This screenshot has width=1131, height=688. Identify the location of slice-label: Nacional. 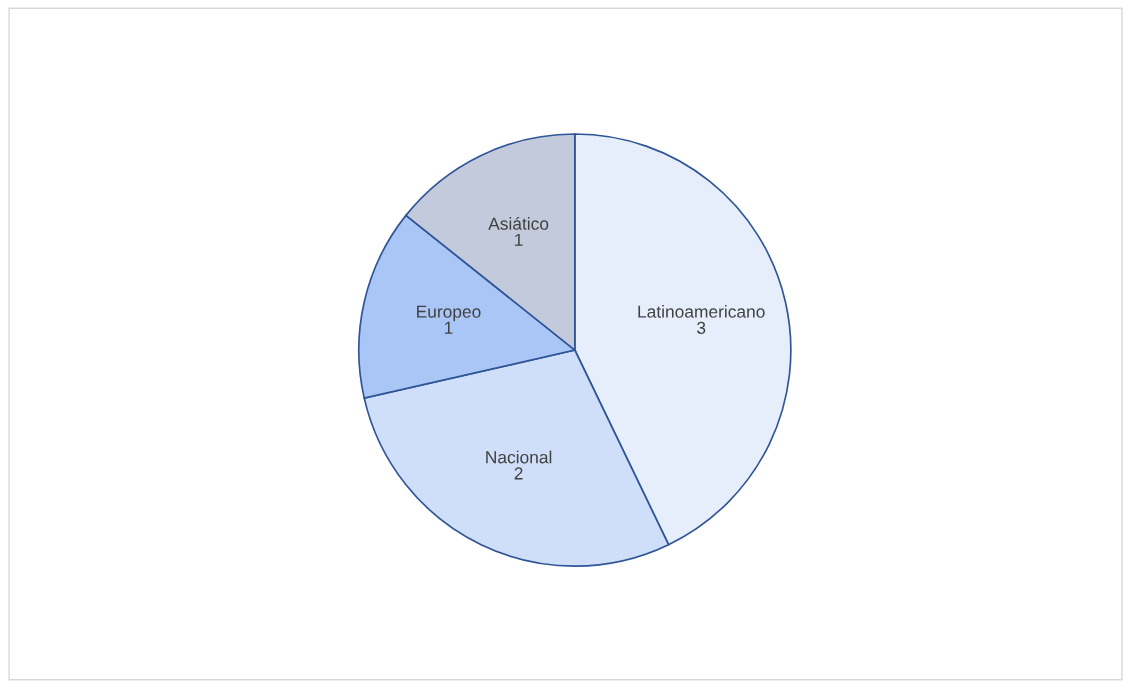
(519, 457).